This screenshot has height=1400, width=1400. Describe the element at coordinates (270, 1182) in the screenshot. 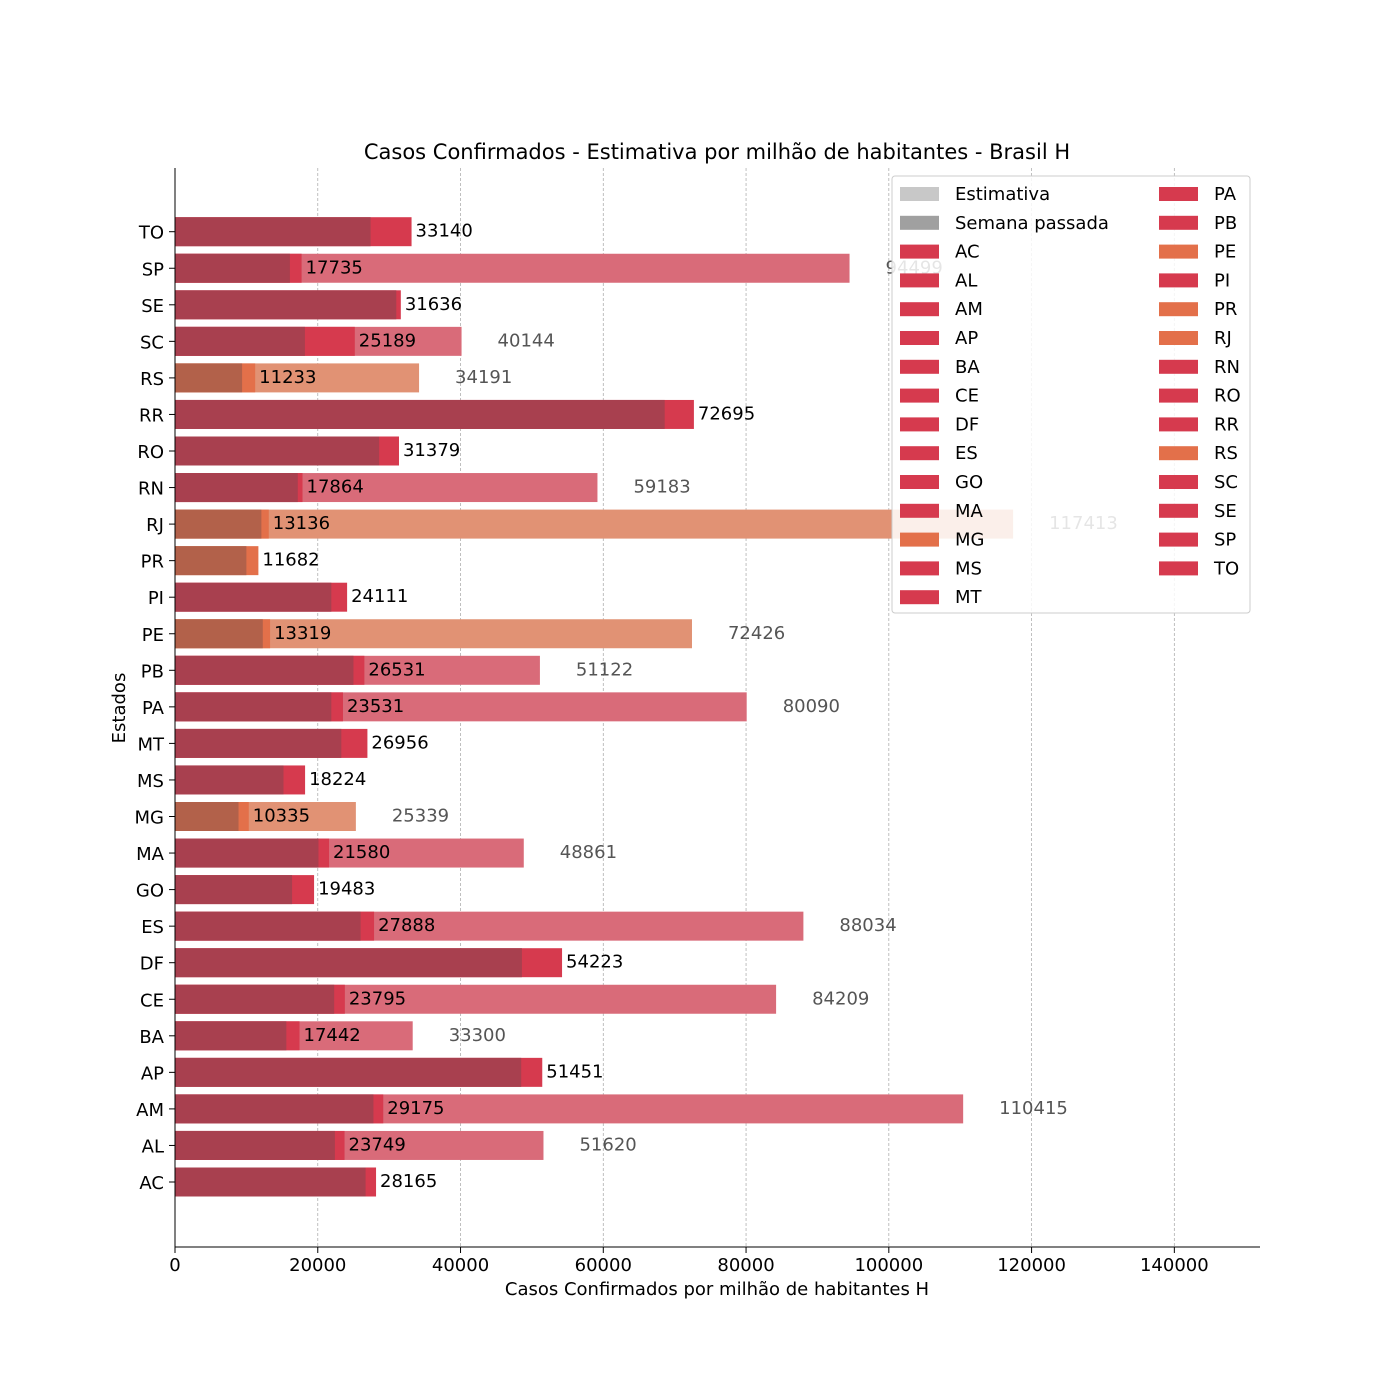

I see `bar-last-week-ac` at that location.